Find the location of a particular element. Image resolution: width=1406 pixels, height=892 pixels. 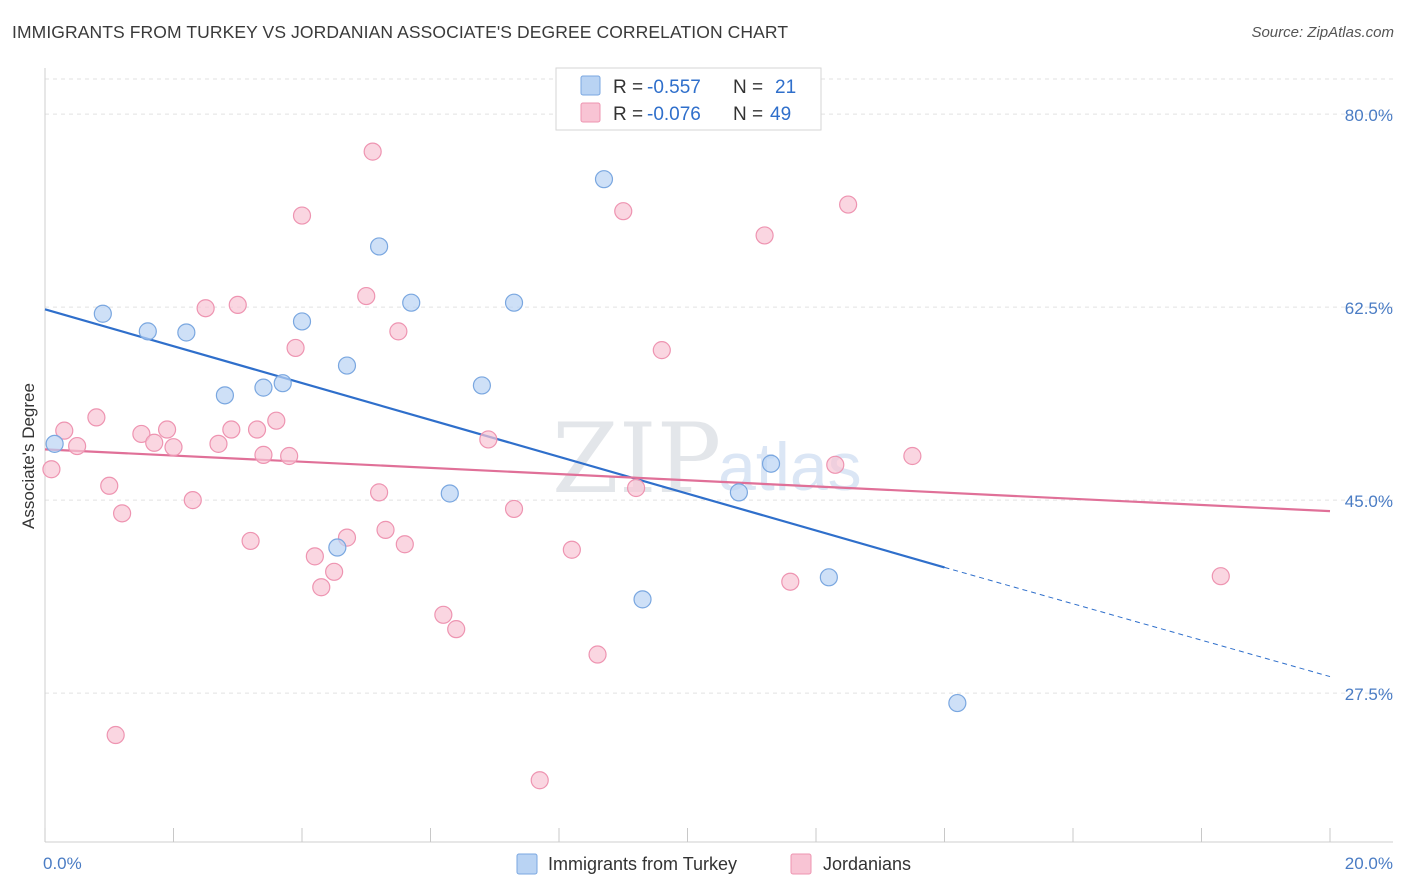

legend-n-value-turkey: 21 is located at coordinates (785, 87).